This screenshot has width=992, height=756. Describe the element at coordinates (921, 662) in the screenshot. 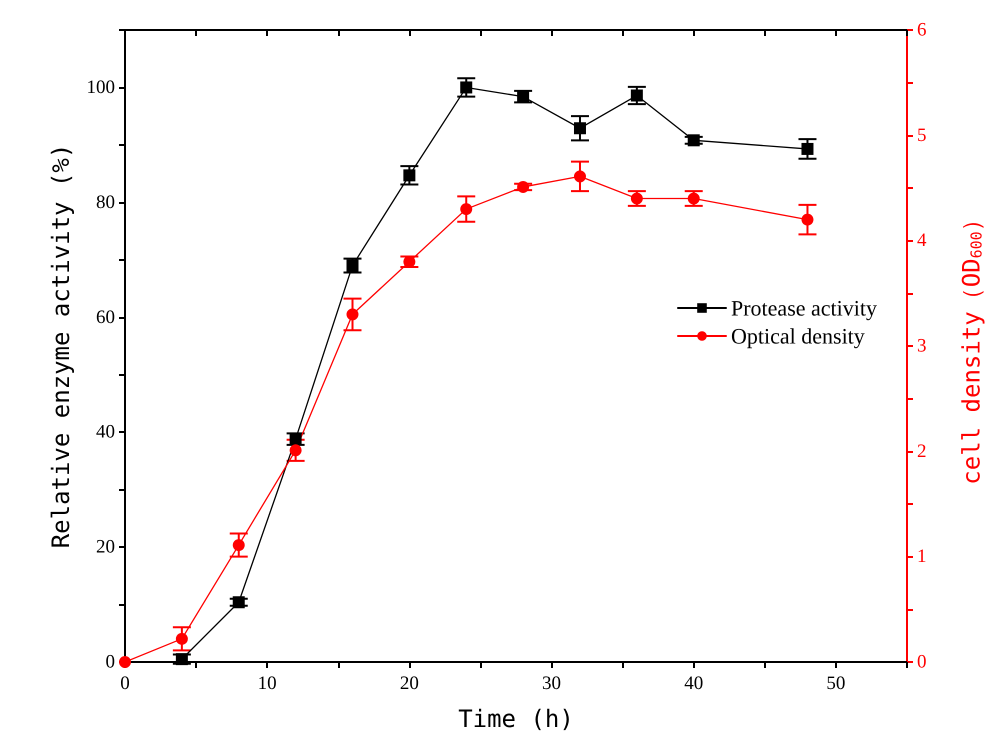

I see `y2-tick-label: 0` at that location.